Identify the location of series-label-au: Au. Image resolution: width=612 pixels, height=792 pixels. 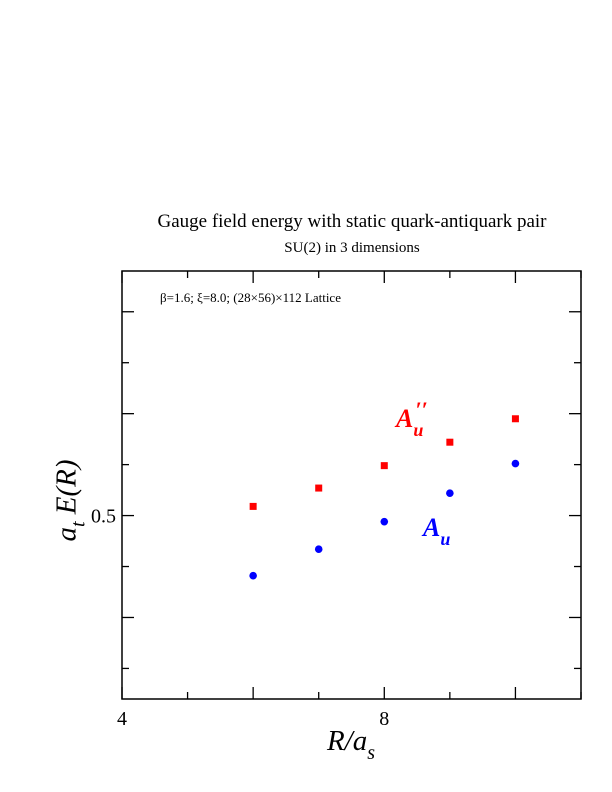
(437, 531).